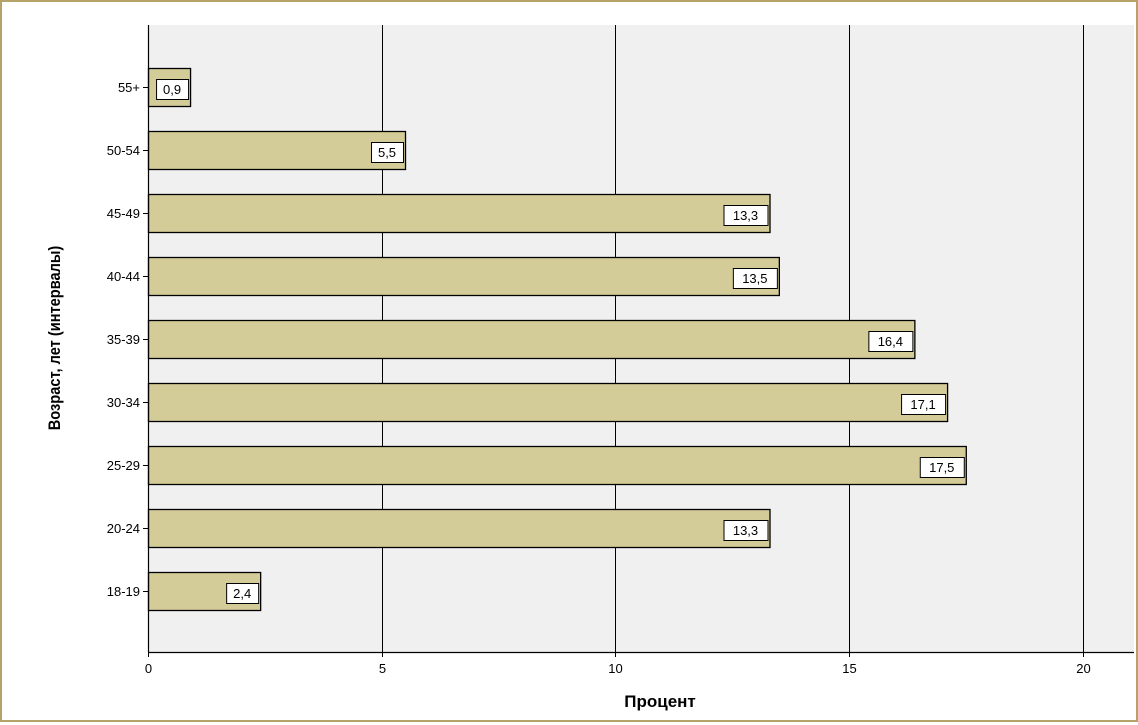  I want to click on y-axis-title: Возраст, лет (интервалы), so click(55, 338).